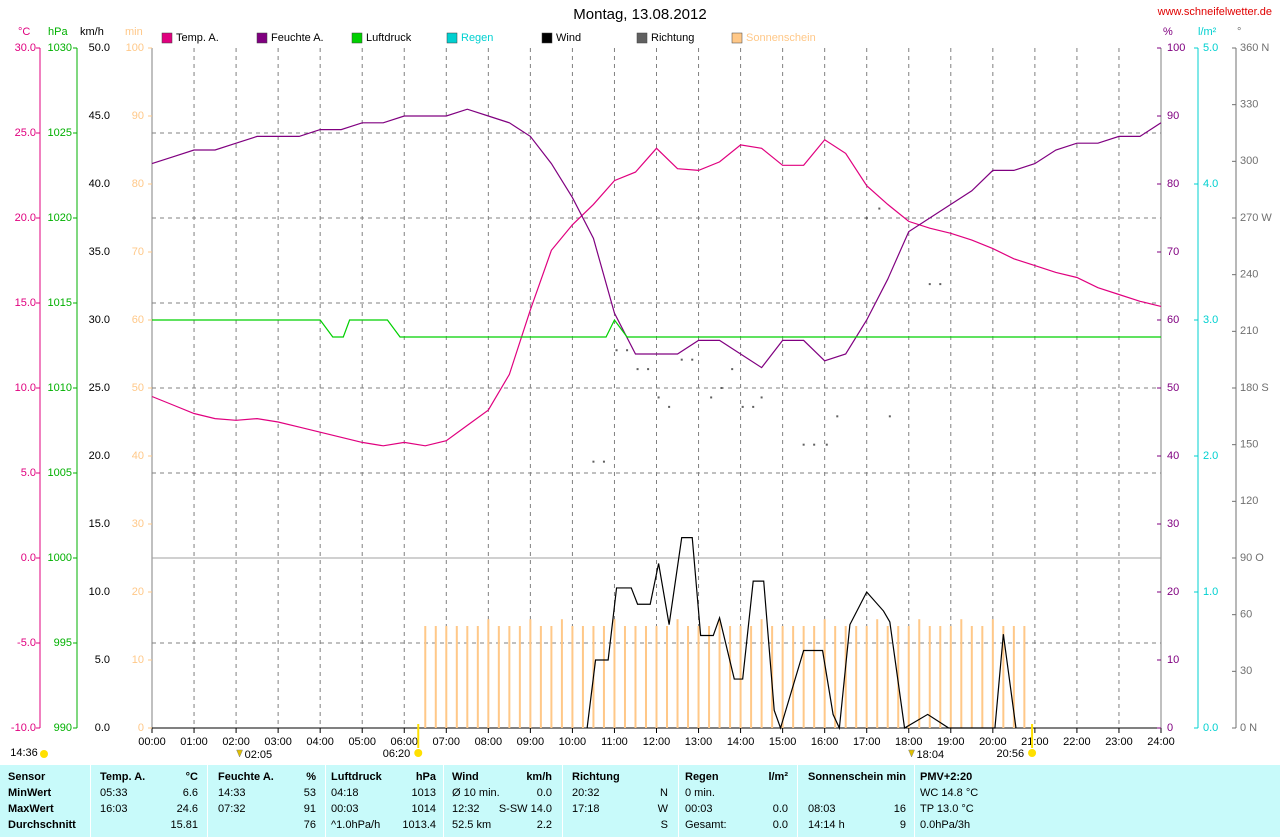 The height and width of the screenshot is (837, 1280). Describe the element at coordinates (232, 793) in the screenshot. I see `table-cell: 14:33` at that location.